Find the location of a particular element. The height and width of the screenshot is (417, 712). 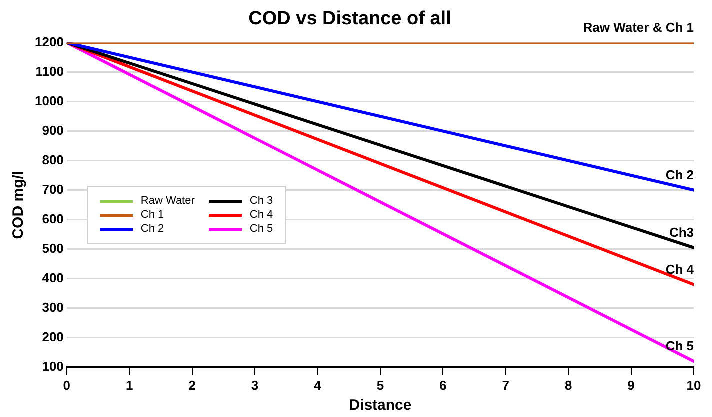

y-tick-label: 600 is located at coordinates (53, 218).